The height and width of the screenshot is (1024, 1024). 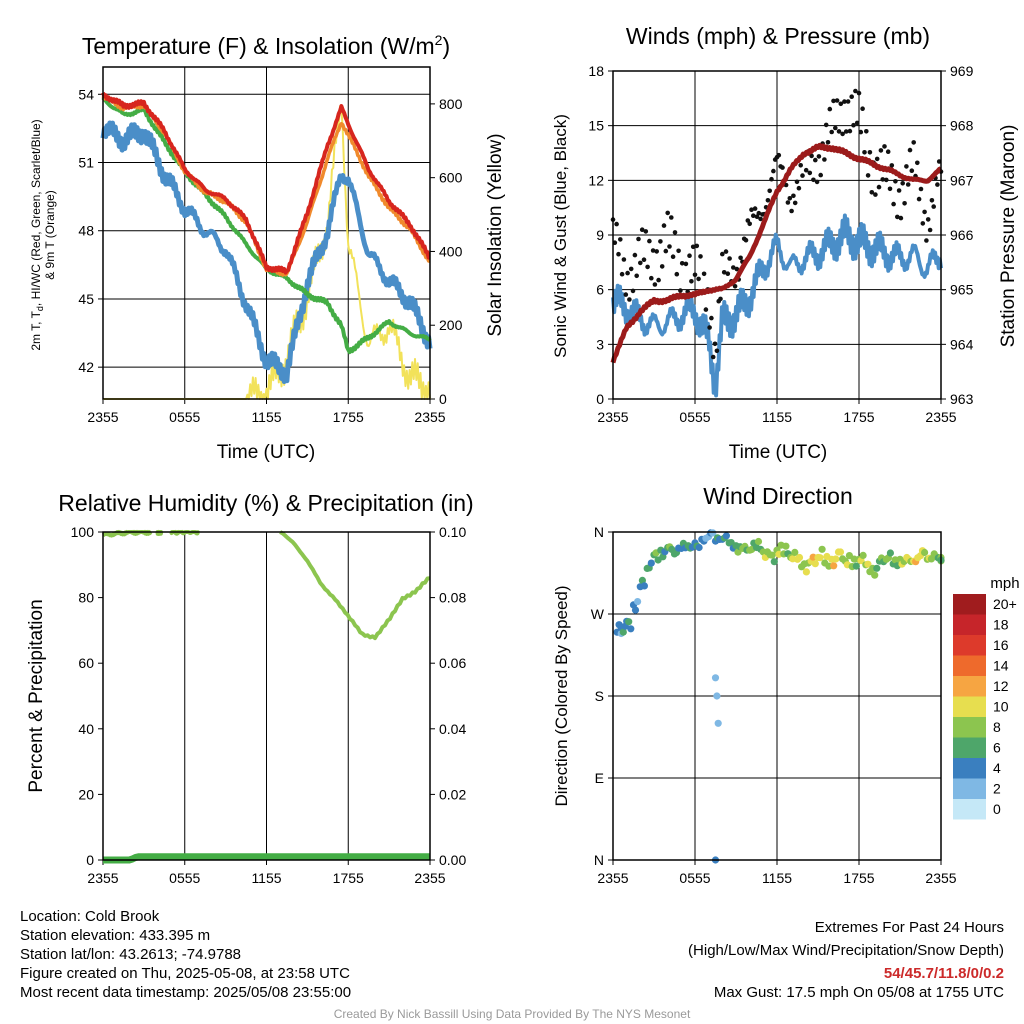 I want to click on colorbar-title: mph, so click(x=1004, y=583).